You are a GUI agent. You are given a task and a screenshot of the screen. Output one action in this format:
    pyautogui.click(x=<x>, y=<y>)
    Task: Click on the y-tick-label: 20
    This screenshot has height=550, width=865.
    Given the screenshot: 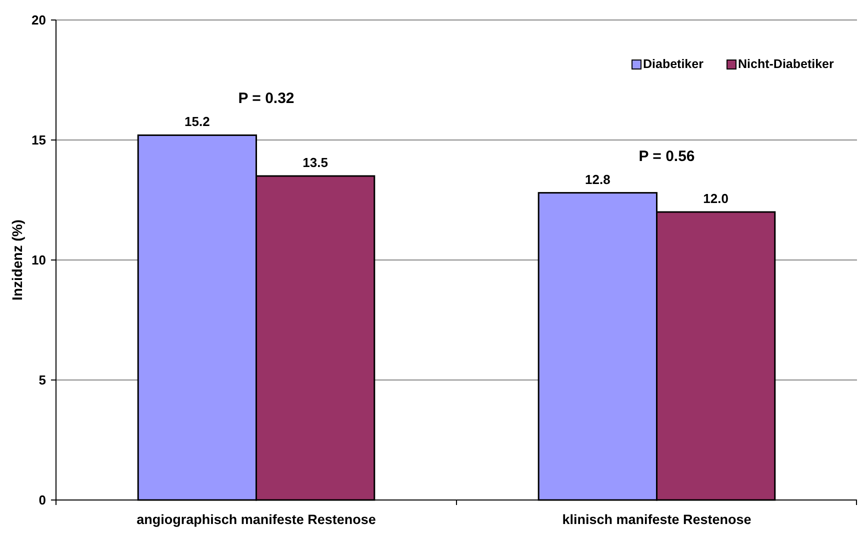 What is the action you would take?
    pyautogui.click(x=39, y=20)
    